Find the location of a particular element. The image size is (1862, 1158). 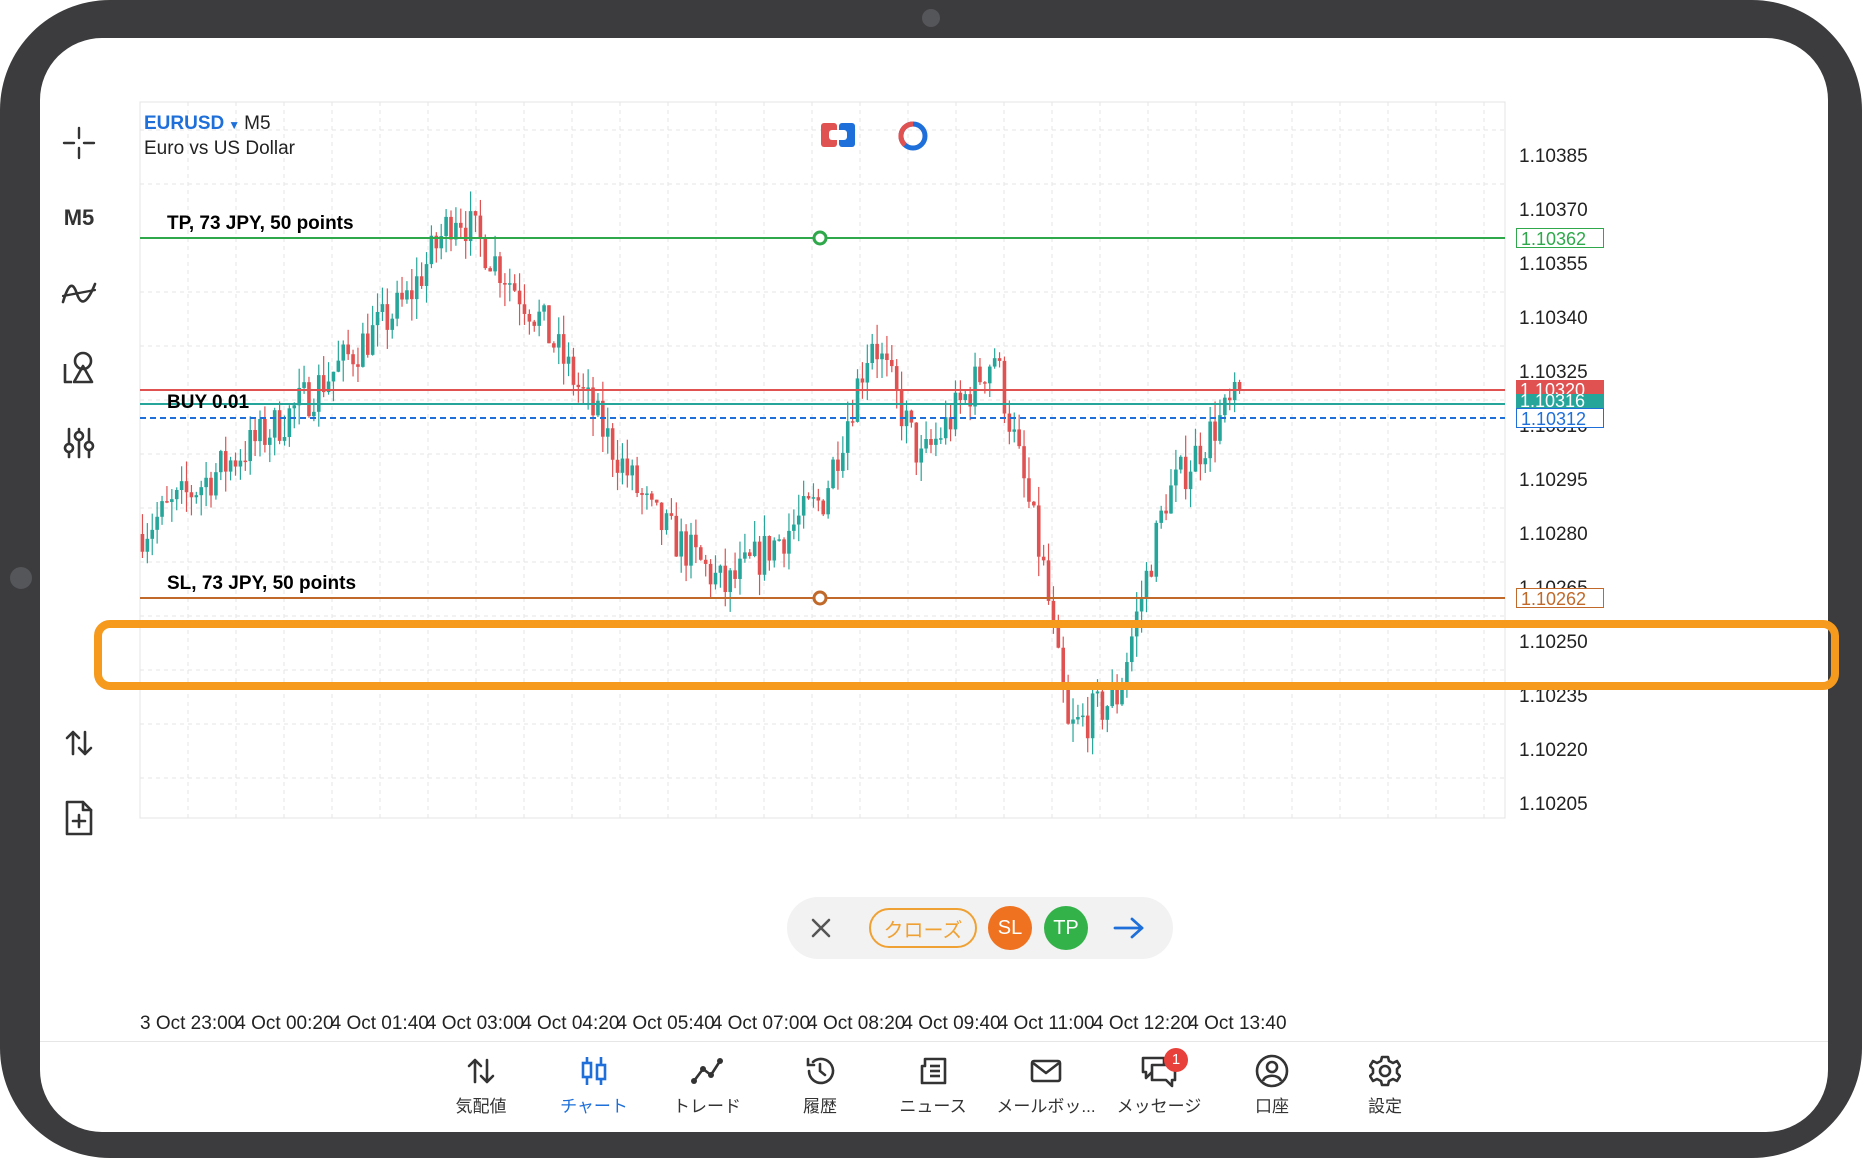

buy-price-tag: 1.10312 is located at coordinates (1560, 418).